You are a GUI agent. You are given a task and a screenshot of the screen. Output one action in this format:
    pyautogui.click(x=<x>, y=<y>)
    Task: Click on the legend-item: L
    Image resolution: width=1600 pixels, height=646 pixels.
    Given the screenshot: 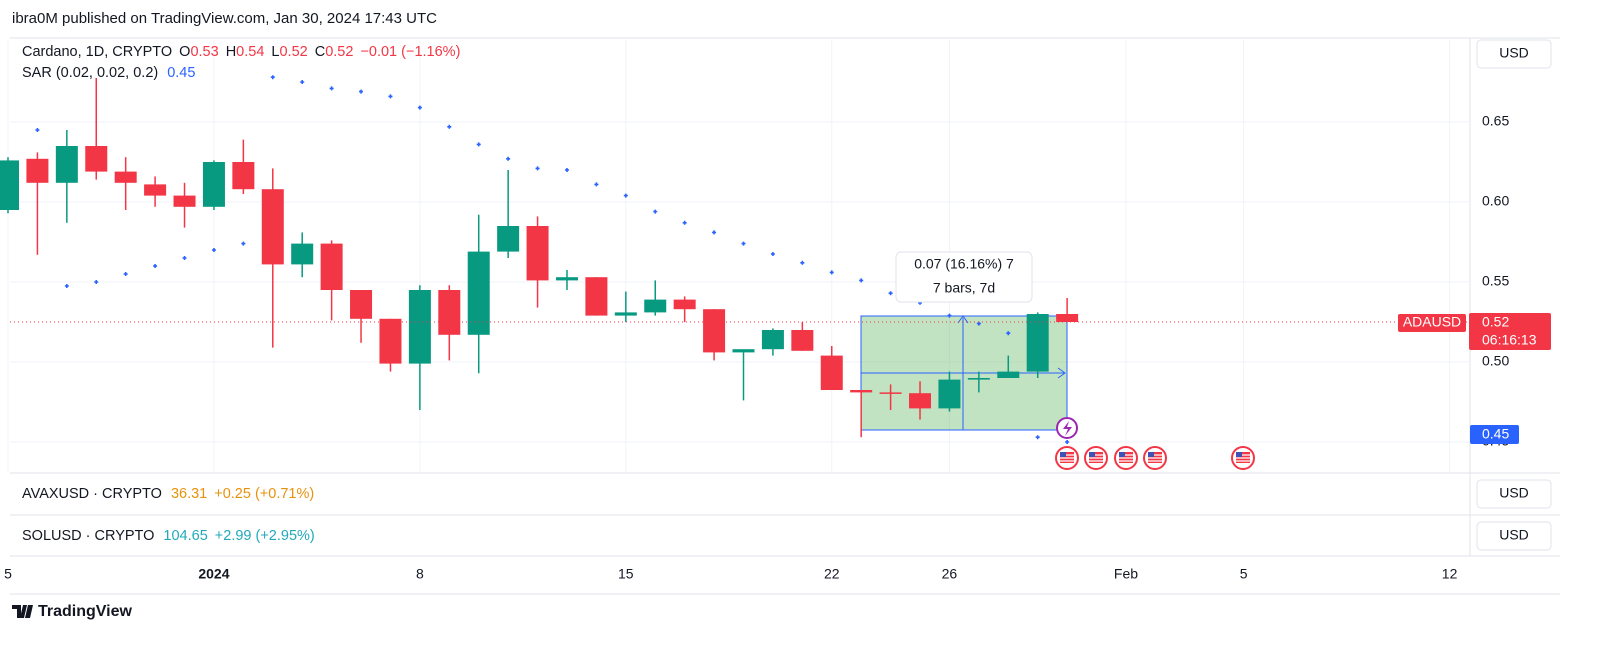 What is the action you would take?
    pyautogui.click(x=275, y=52)
    